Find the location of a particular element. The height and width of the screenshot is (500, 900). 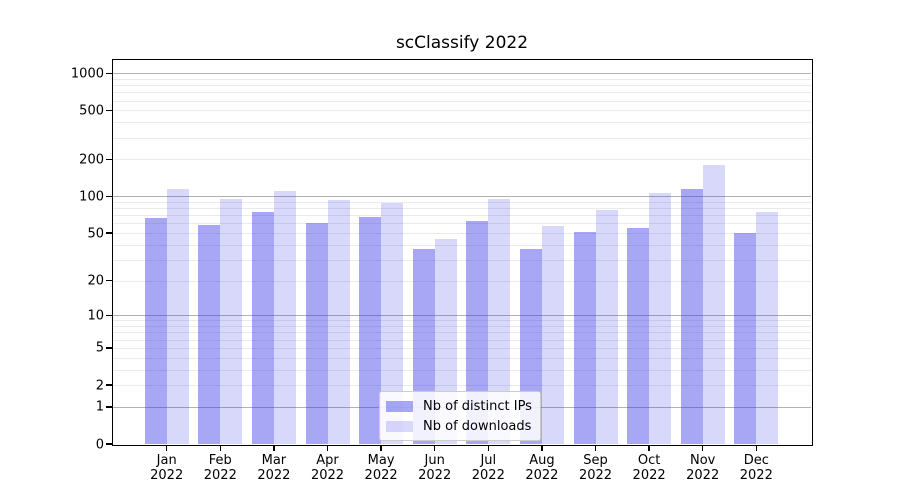

x-axis-tick-label: Feb 2022 is located at coordinates (220, 468).